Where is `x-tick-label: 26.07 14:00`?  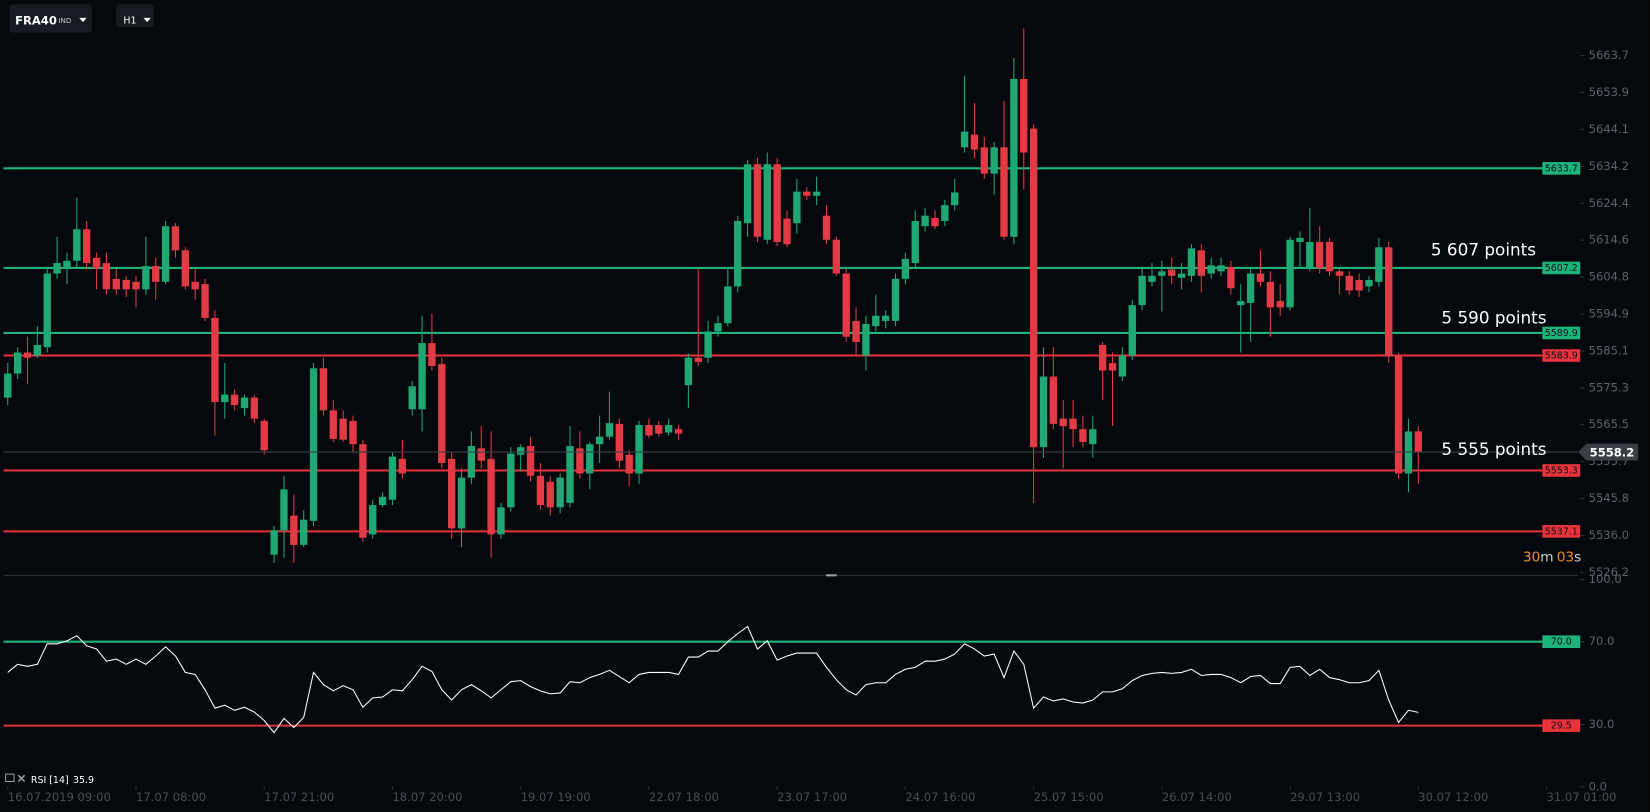 x-tick-label: 26.07 14:00 is located at coordinates (1197, 797).